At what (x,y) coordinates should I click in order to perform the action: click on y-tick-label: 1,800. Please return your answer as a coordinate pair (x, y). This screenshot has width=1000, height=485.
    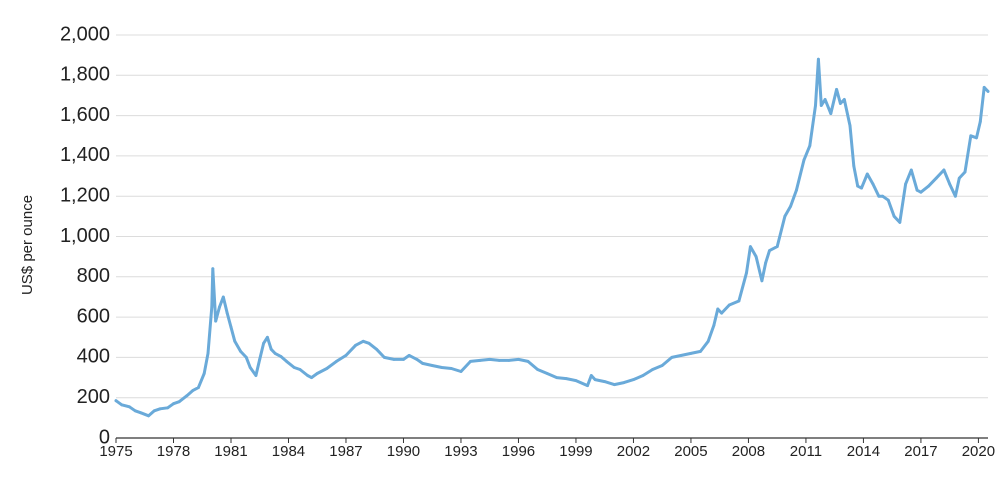
    Looking at the image, I should click on (85, 75).